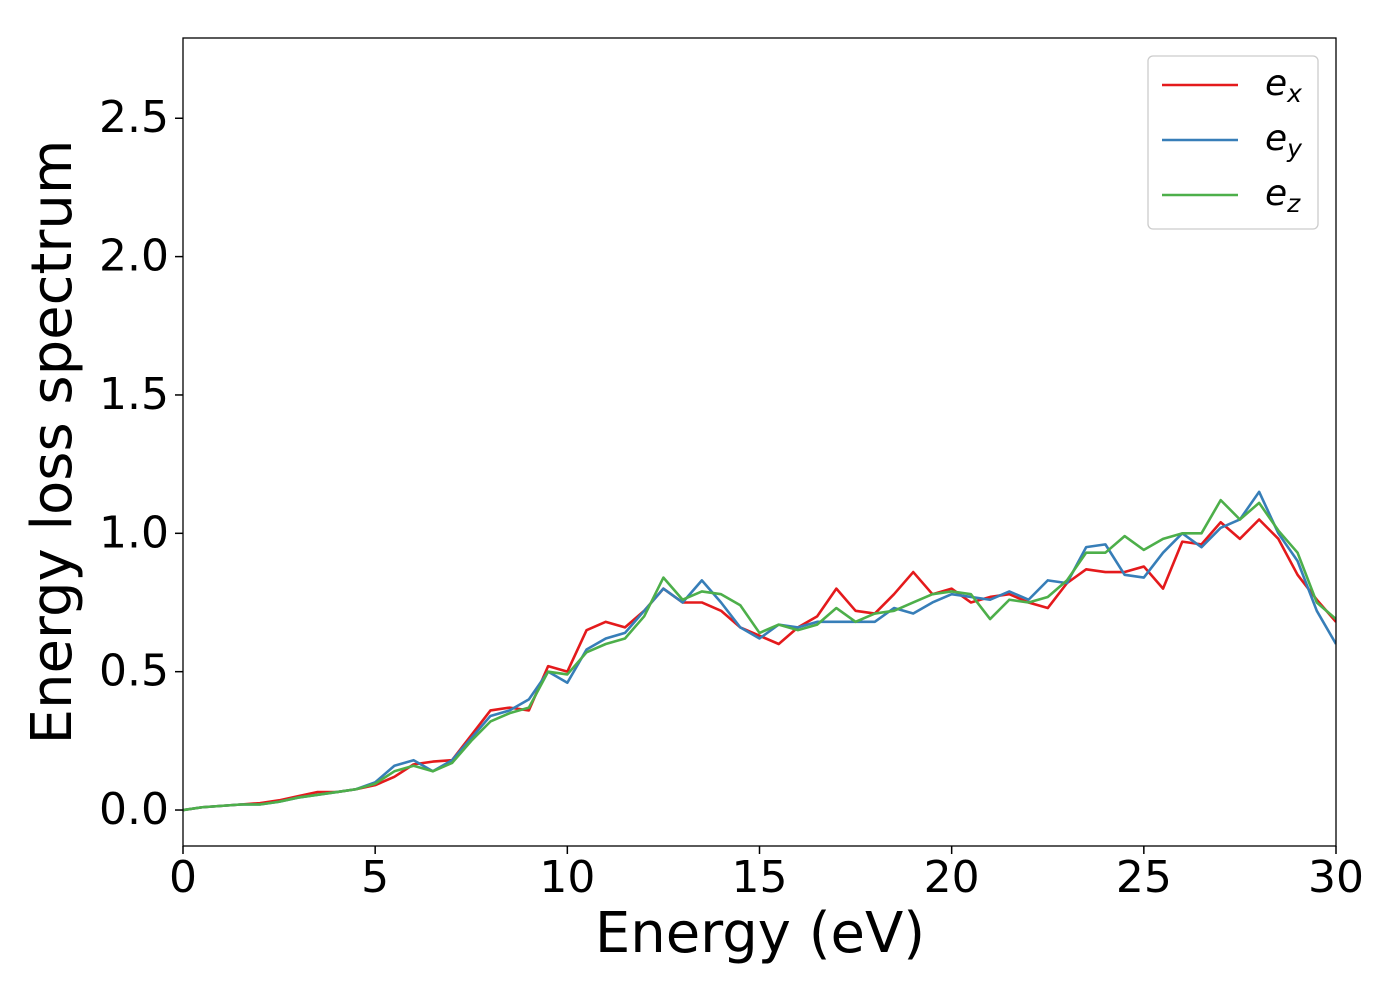 This screenshot has width=1400, height=1000. What do you see at coordinates (1284, 140) in the screenshot?
I see `legend-label: ey` at bounding box center [1284, 140].